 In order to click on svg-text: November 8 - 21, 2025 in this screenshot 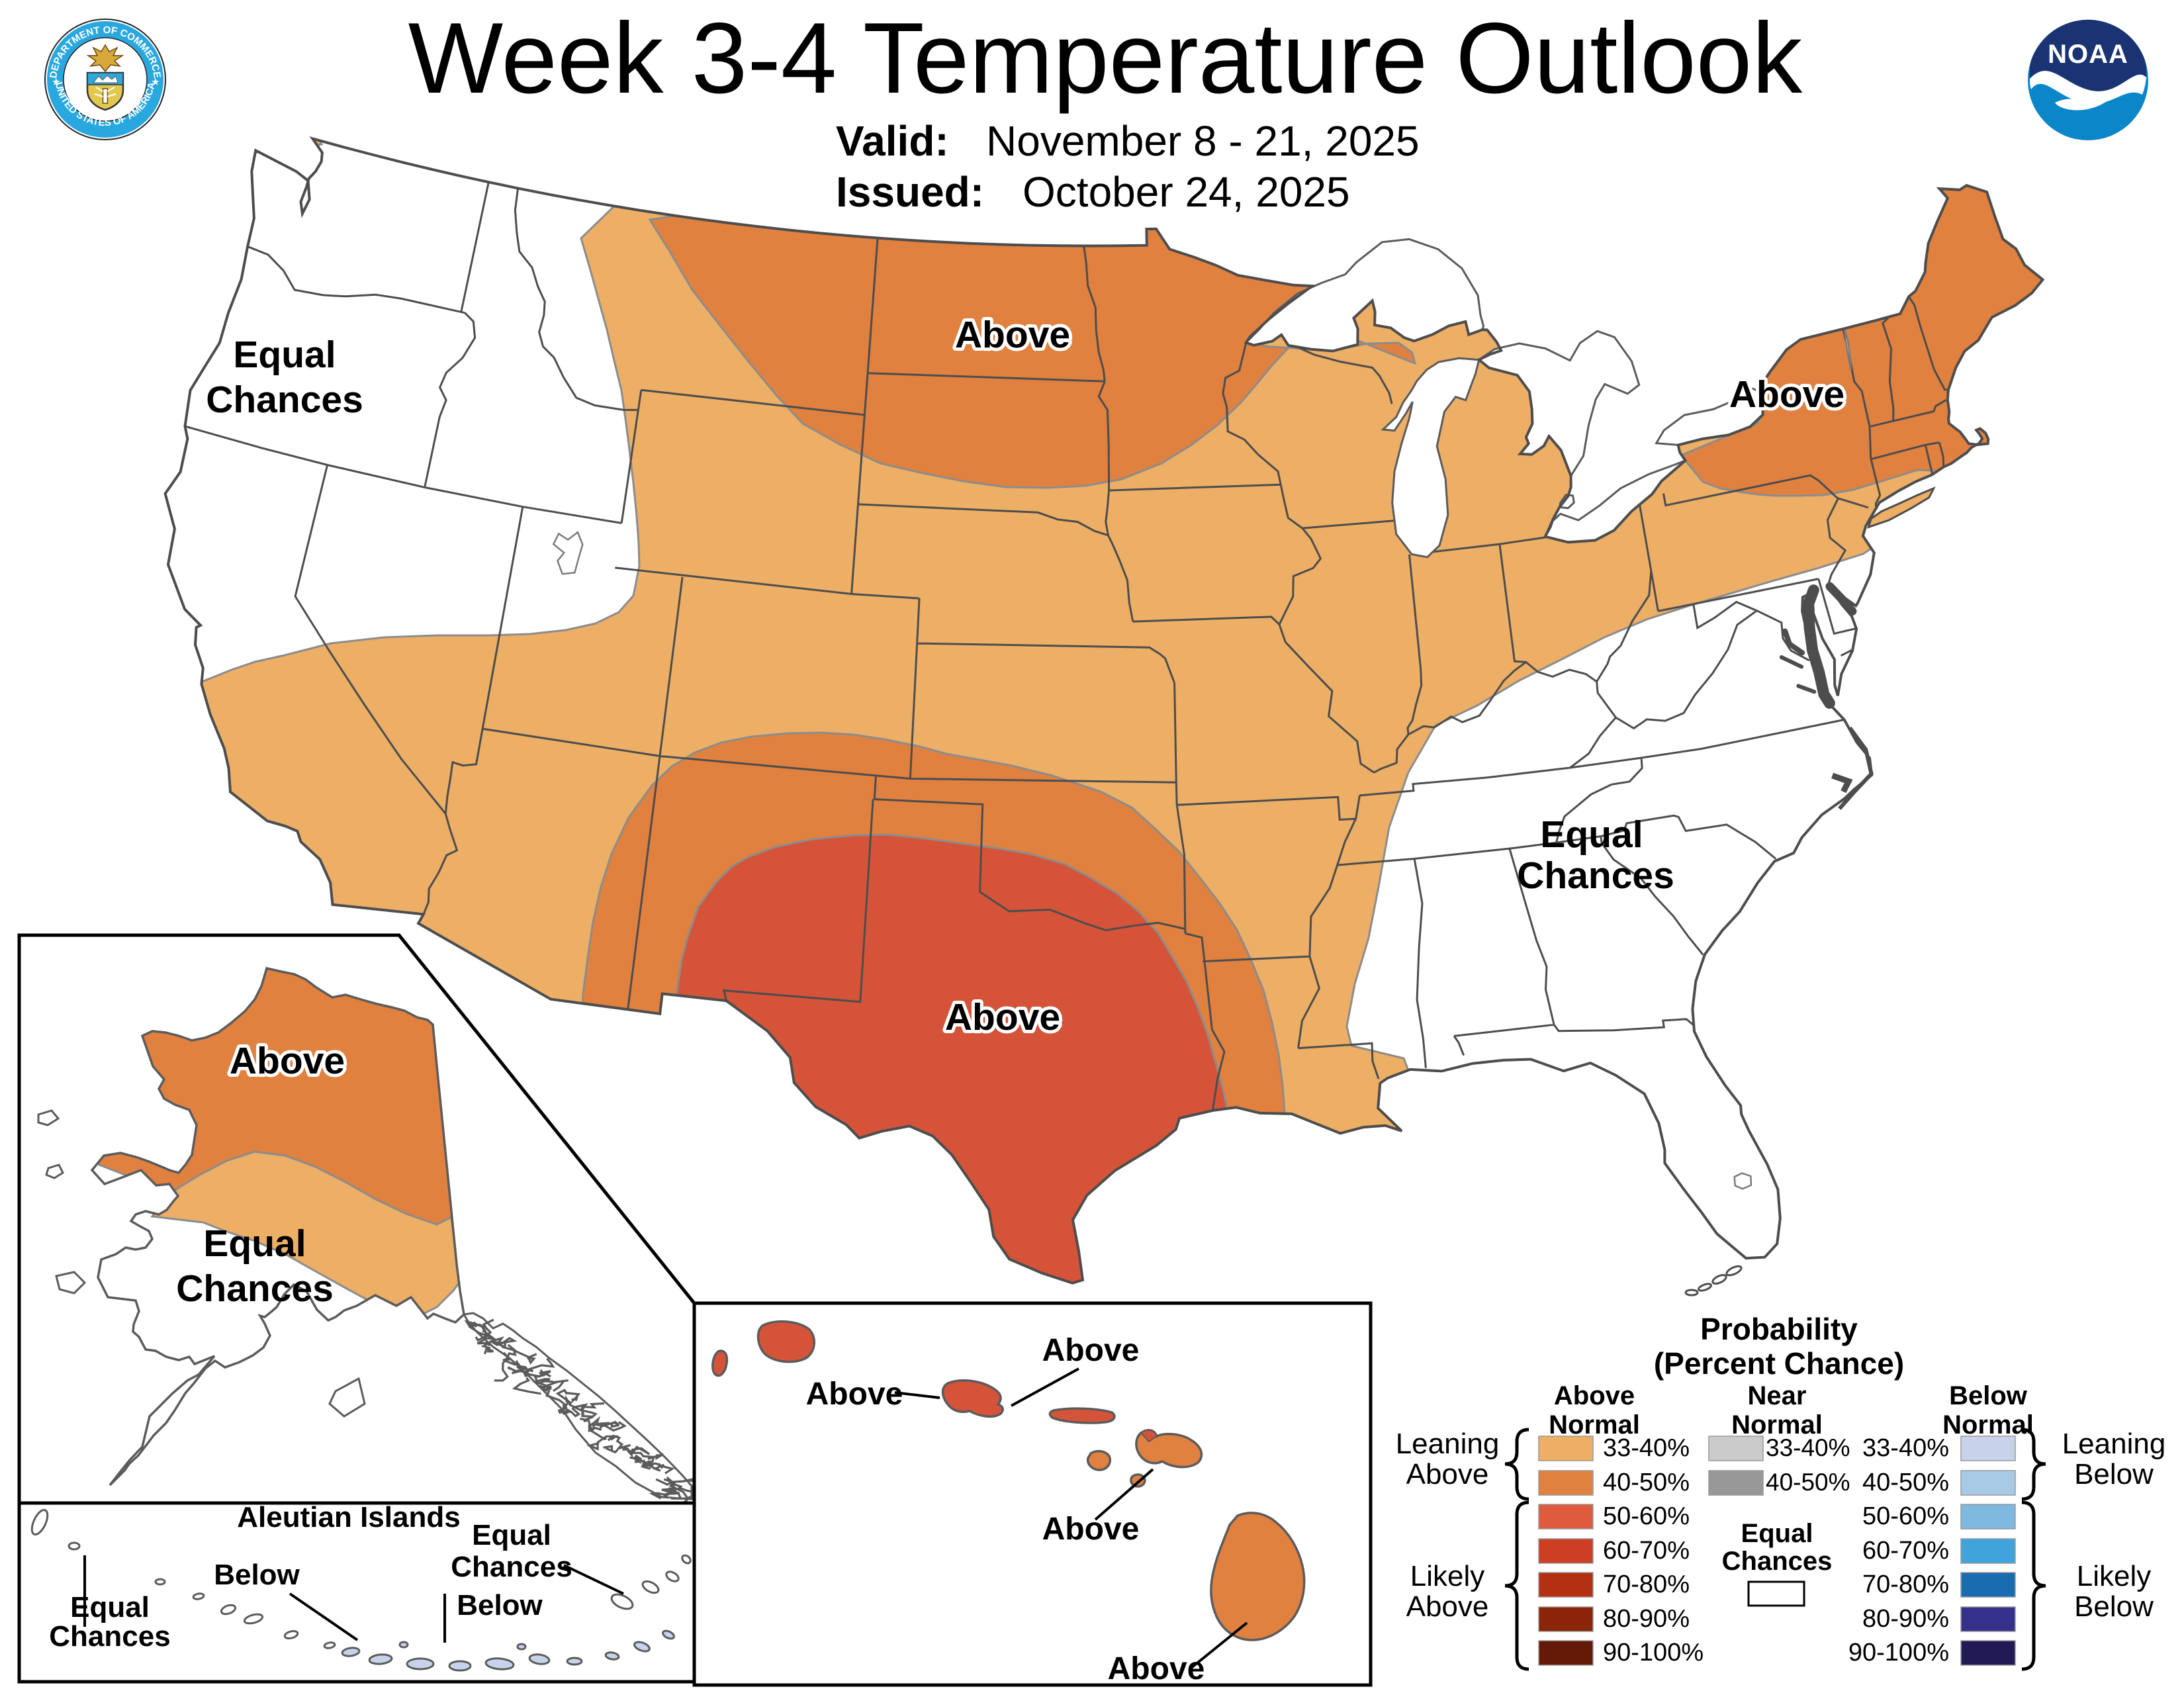, I will do `click(1203, 141)`.